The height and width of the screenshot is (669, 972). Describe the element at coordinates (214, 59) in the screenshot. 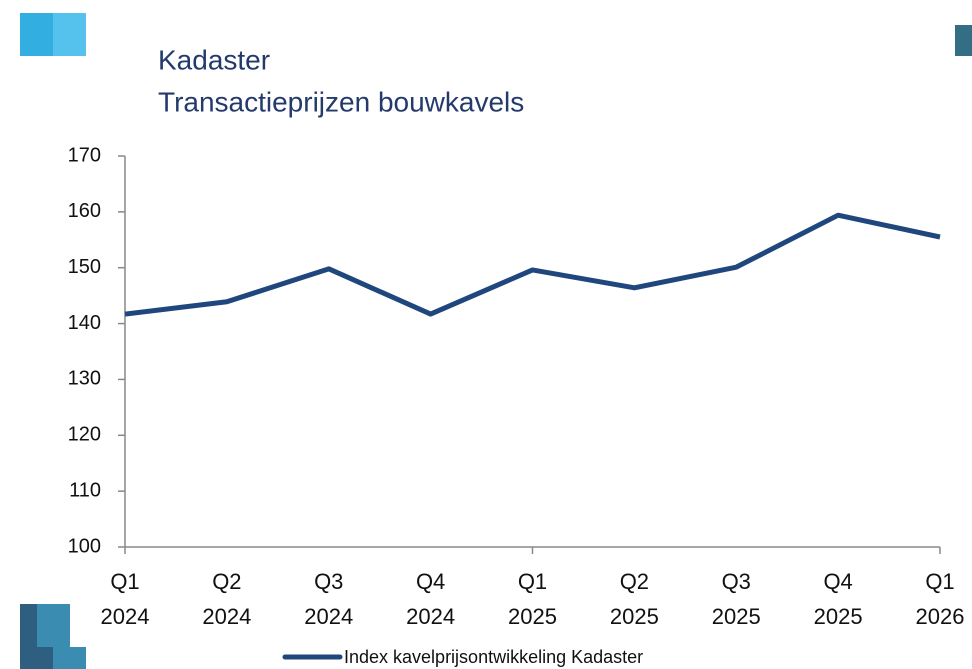

I see `chart-title: Kadaster` at that location.